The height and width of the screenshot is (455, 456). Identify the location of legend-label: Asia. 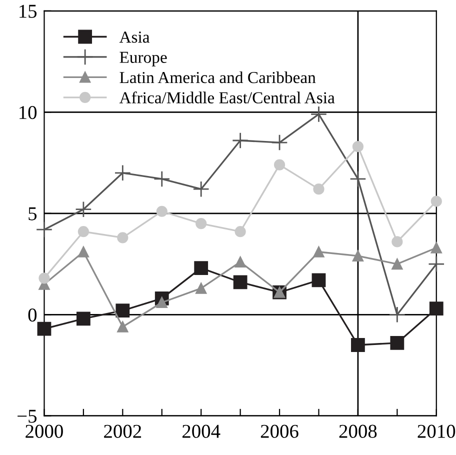
(134, 37).